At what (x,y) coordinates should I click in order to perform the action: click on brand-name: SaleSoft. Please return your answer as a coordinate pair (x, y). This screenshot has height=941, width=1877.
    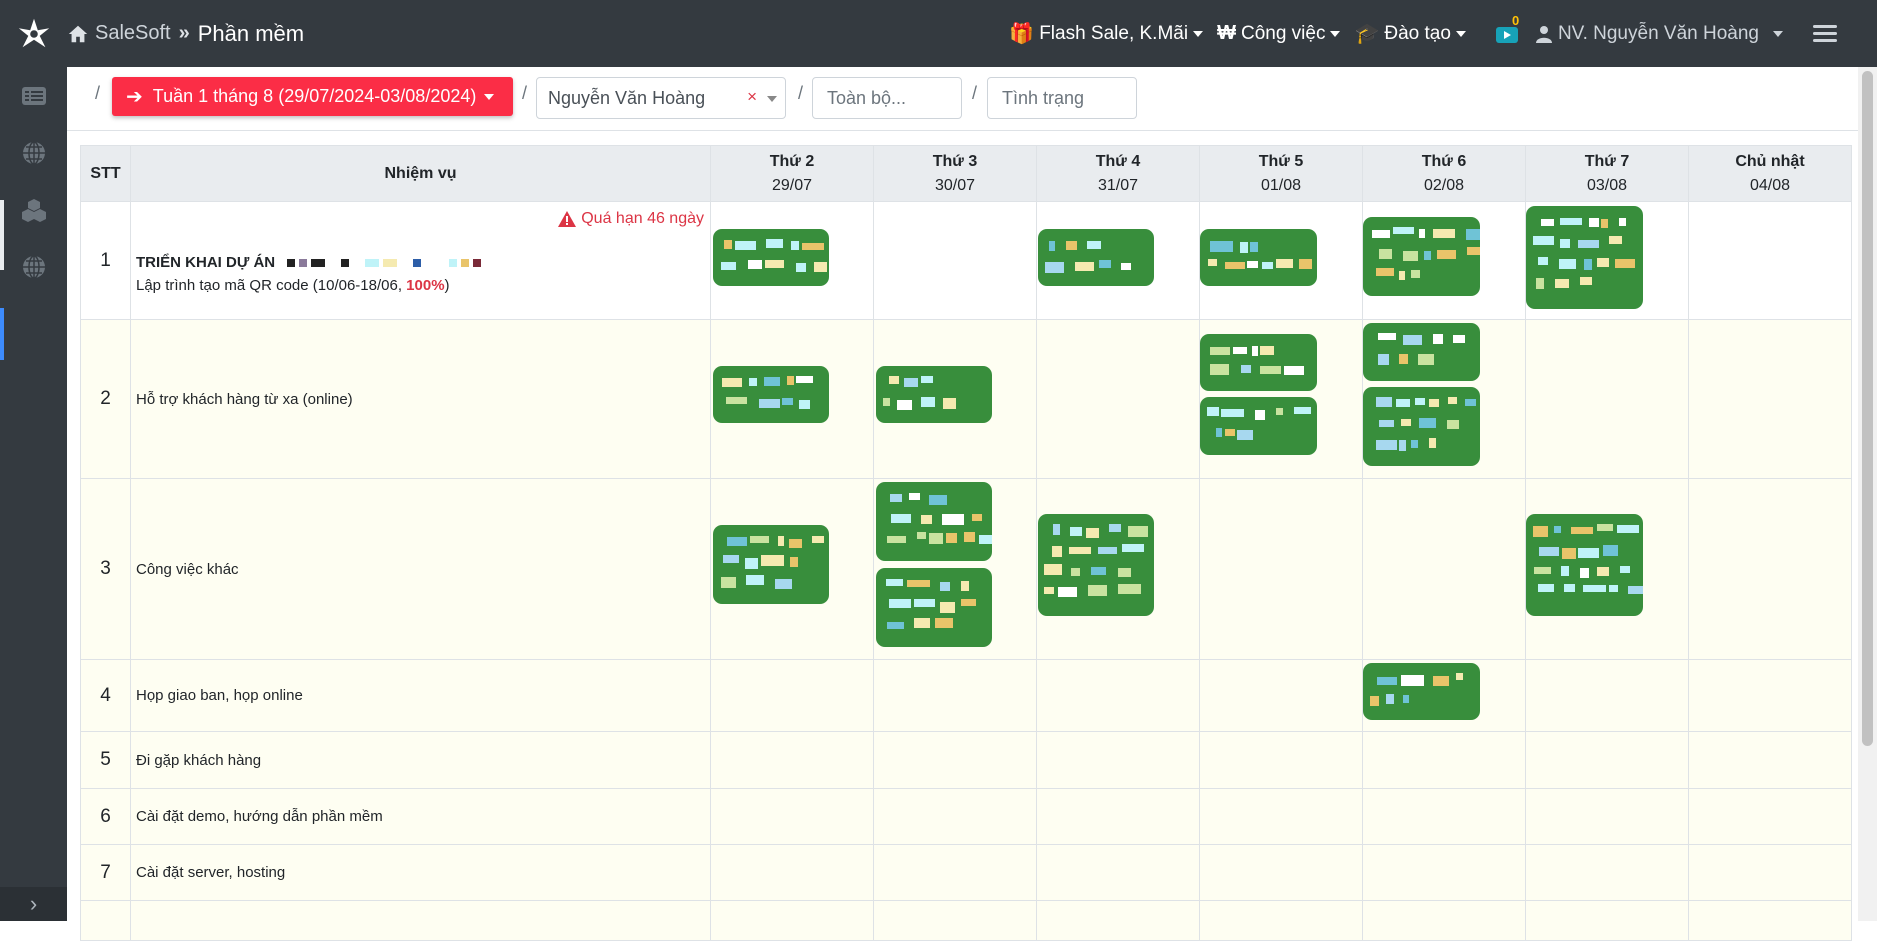
    Looking at the image, I should click on (133, 33).